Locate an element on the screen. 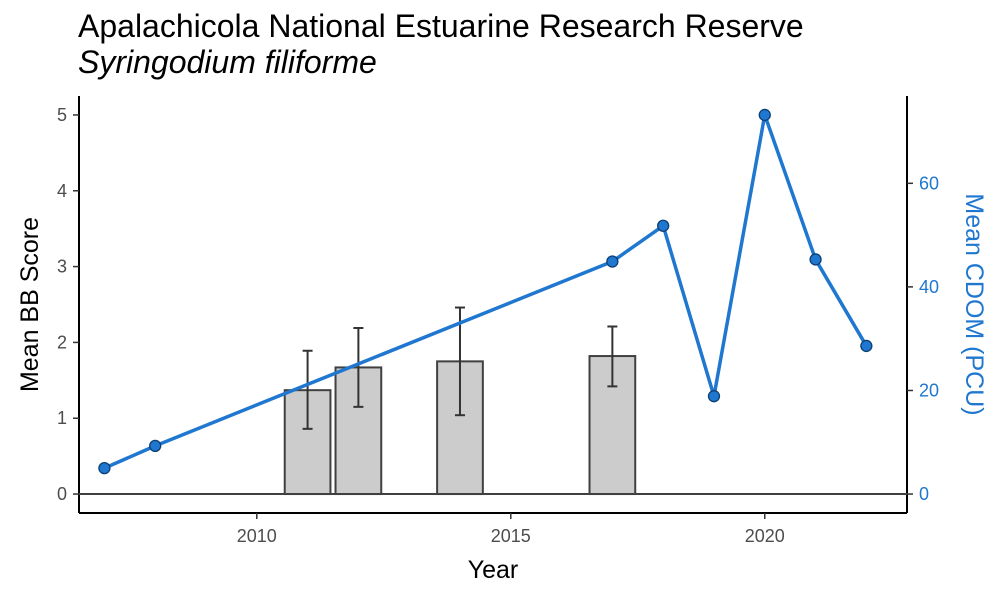  cdom-point-2019 is located at coordinates (714, 396).